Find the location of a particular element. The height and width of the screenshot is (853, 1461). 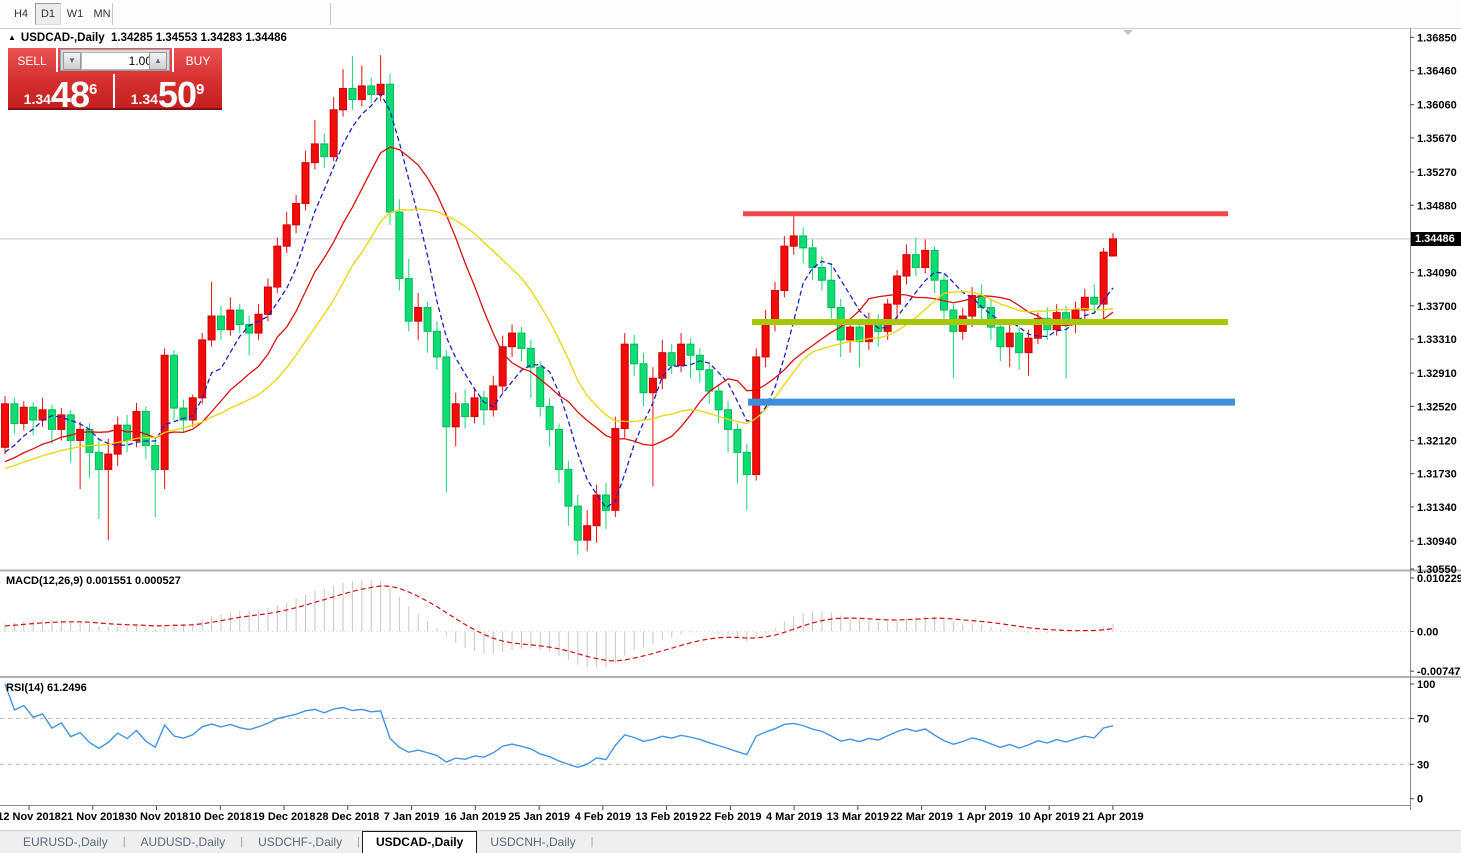

date-axis-label: 22 Feb 2019 is located at coordinates (730, 817).